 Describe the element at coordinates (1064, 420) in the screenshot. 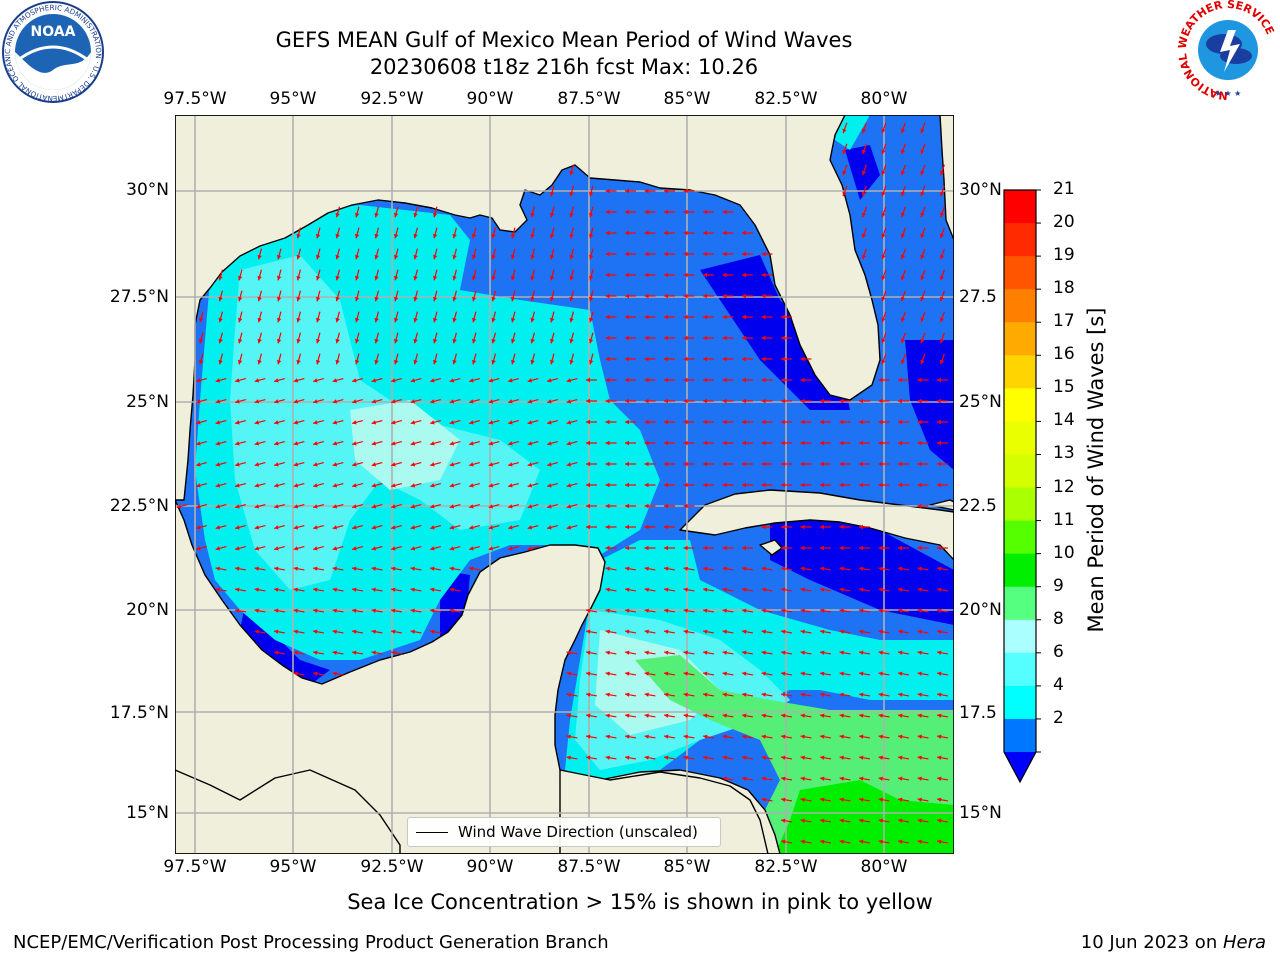

I see `colorbar-label: 14` at that location.